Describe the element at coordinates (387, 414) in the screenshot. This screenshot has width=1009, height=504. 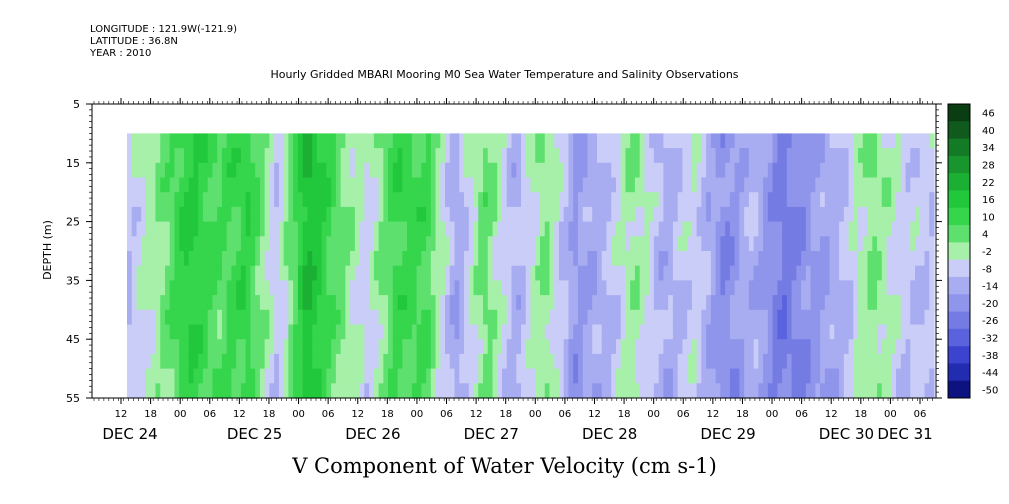
I see `x-tick-label: 18` at that location.